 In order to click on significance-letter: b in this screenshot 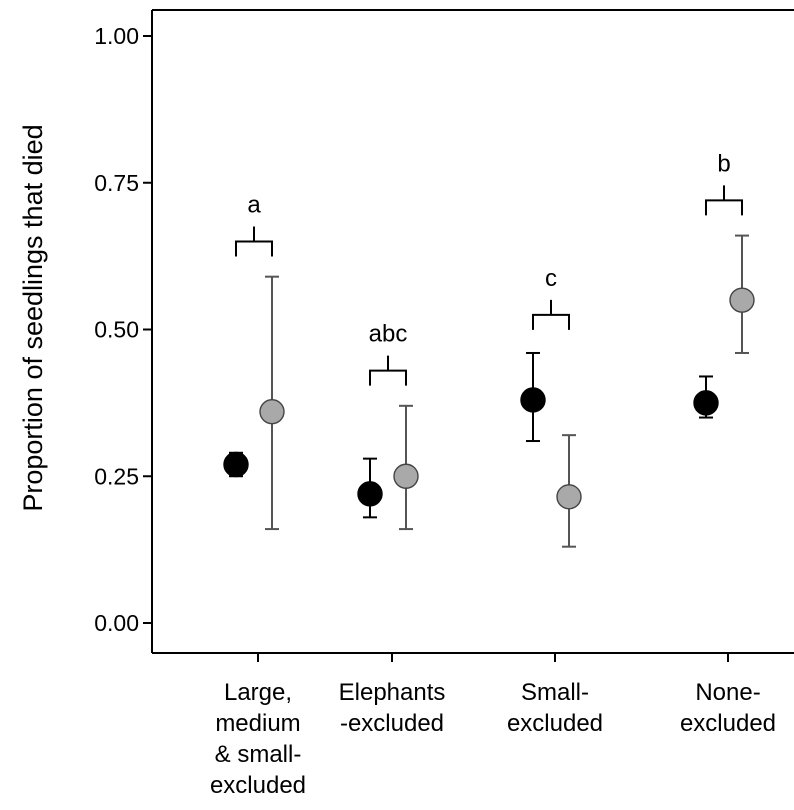, I will do `click(723, 163)`.